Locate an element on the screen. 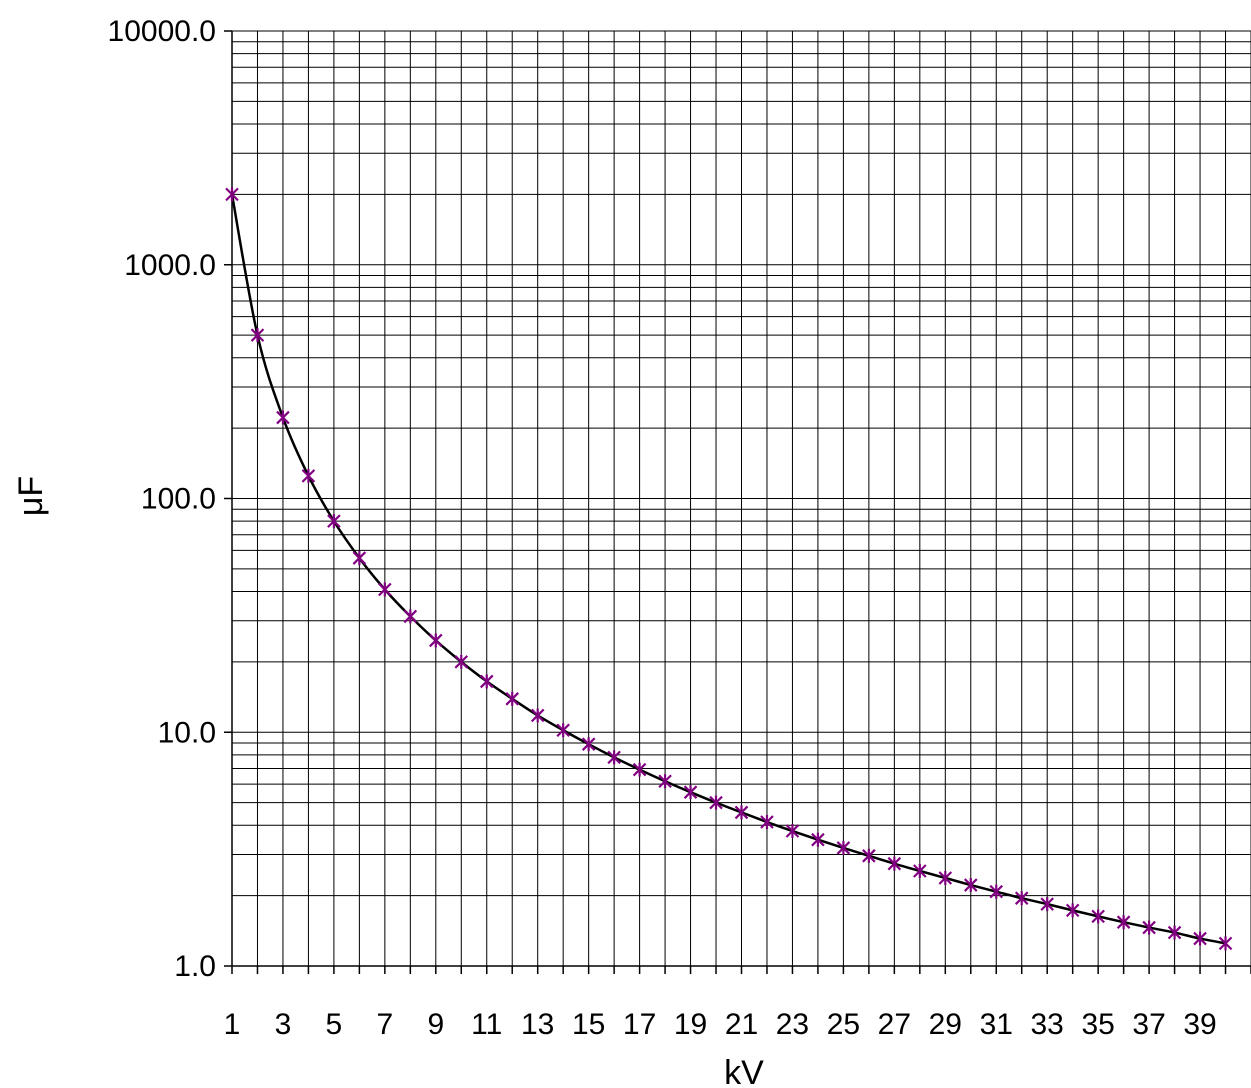  x-tick-label: 3 is located at coordinates (283, 1024).